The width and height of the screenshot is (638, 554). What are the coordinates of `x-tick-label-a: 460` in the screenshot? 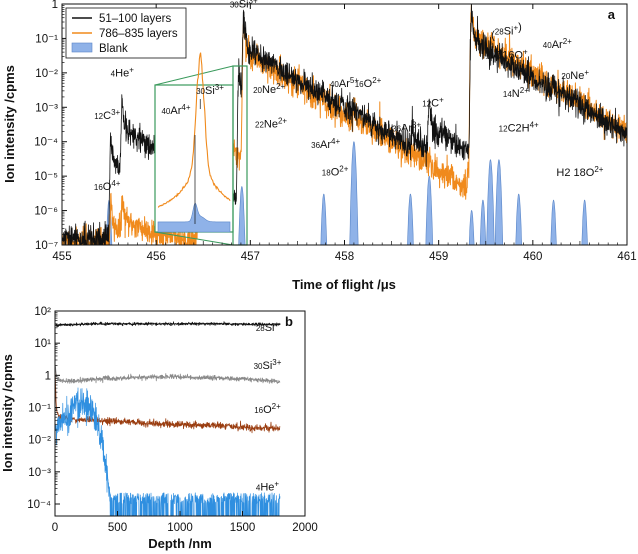 It's located at (532, 257).